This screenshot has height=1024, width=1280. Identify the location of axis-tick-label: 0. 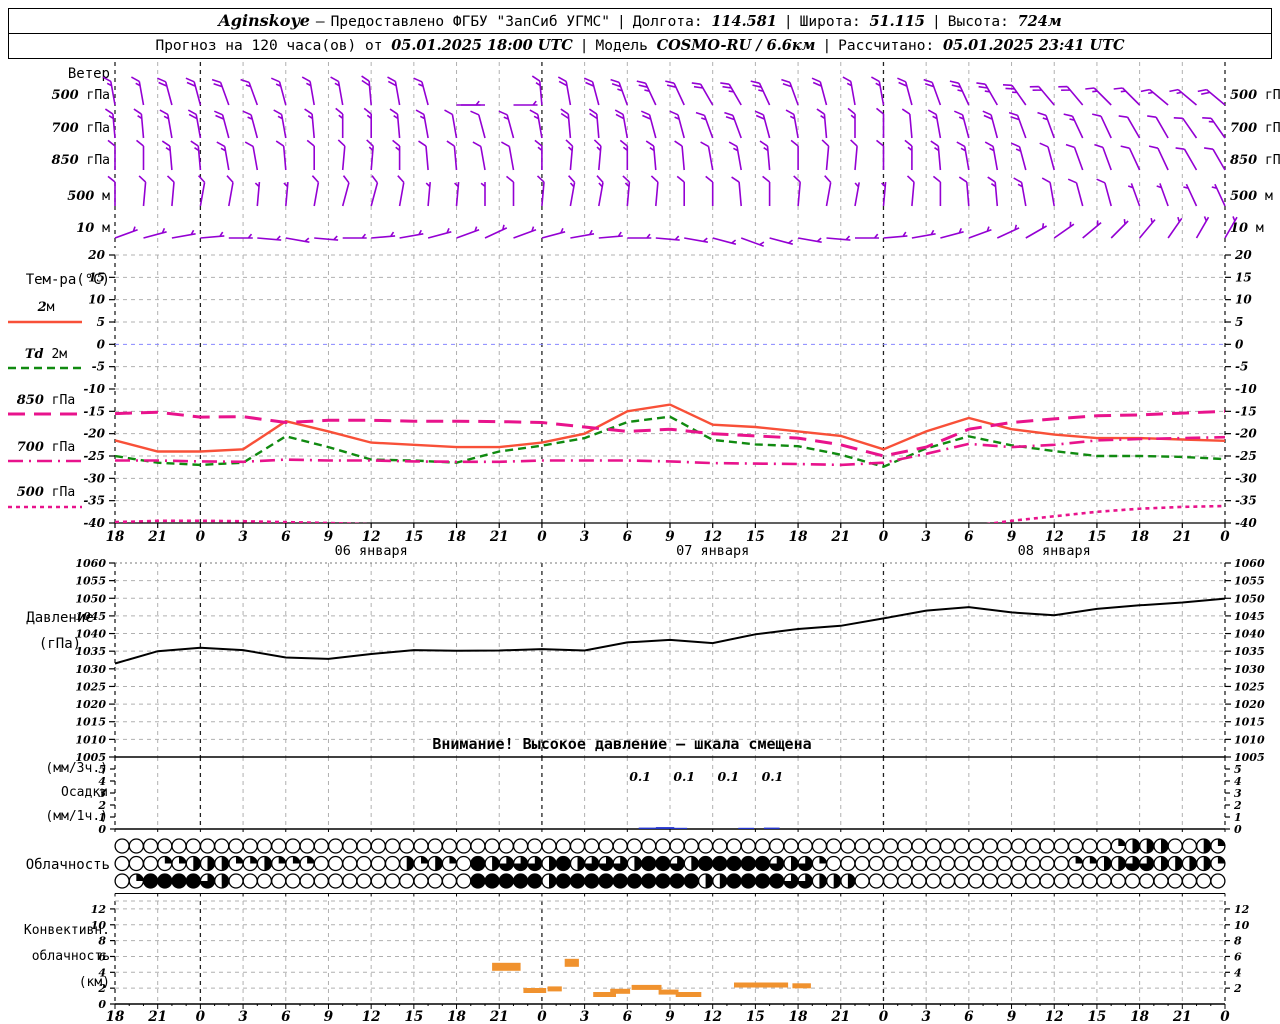
(1239, 344).